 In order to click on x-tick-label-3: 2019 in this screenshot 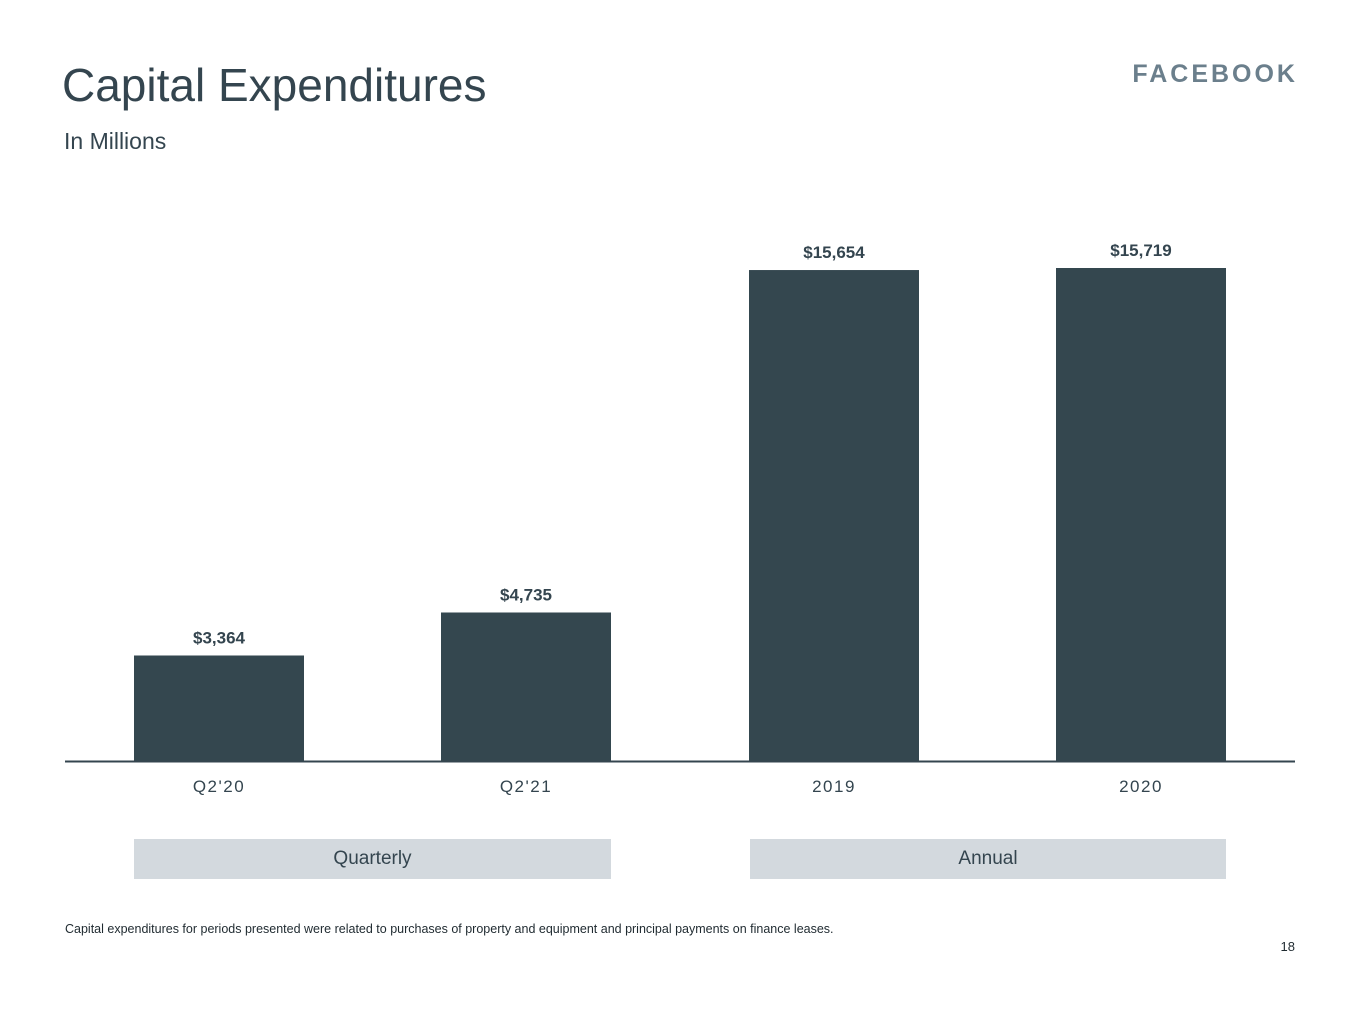, I will do `click(834, 786)`.